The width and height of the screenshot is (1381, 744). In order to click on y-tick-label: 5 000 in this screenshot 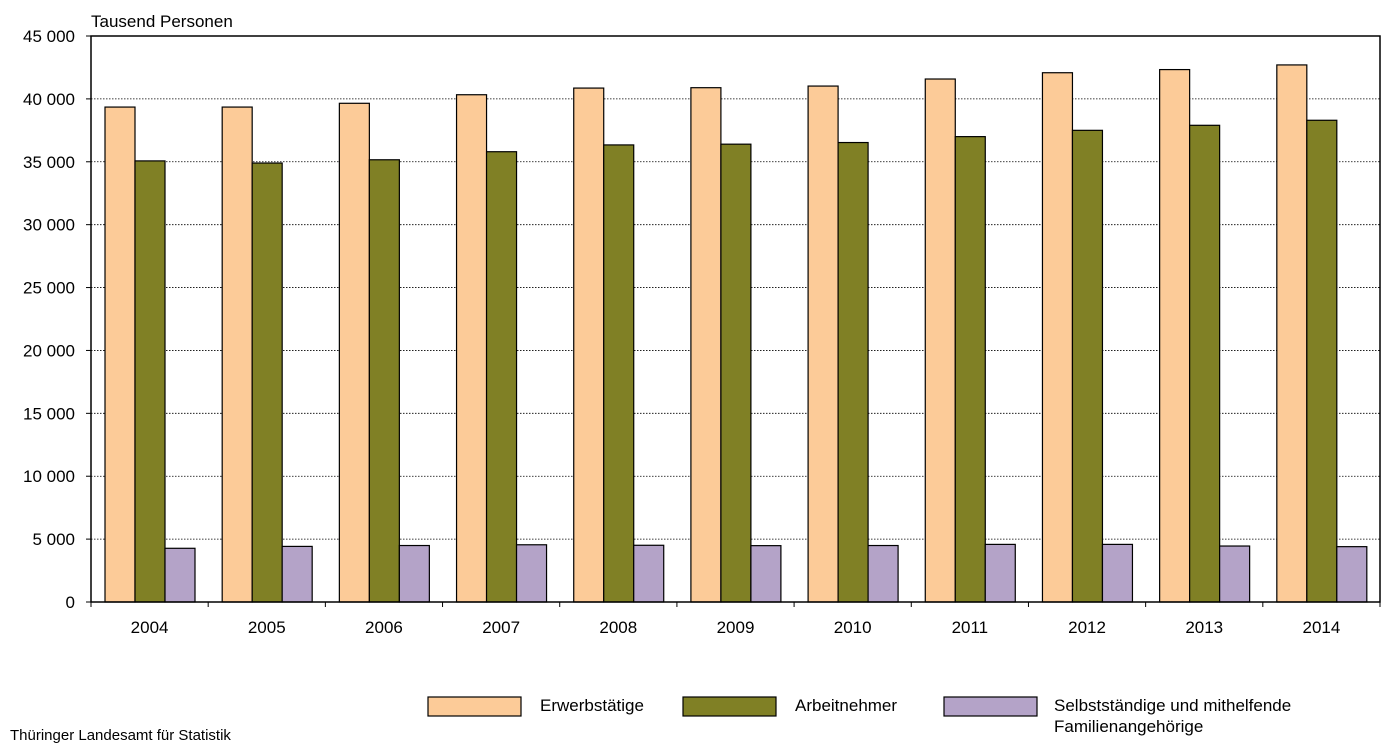, I will do `click(53, 539)`.